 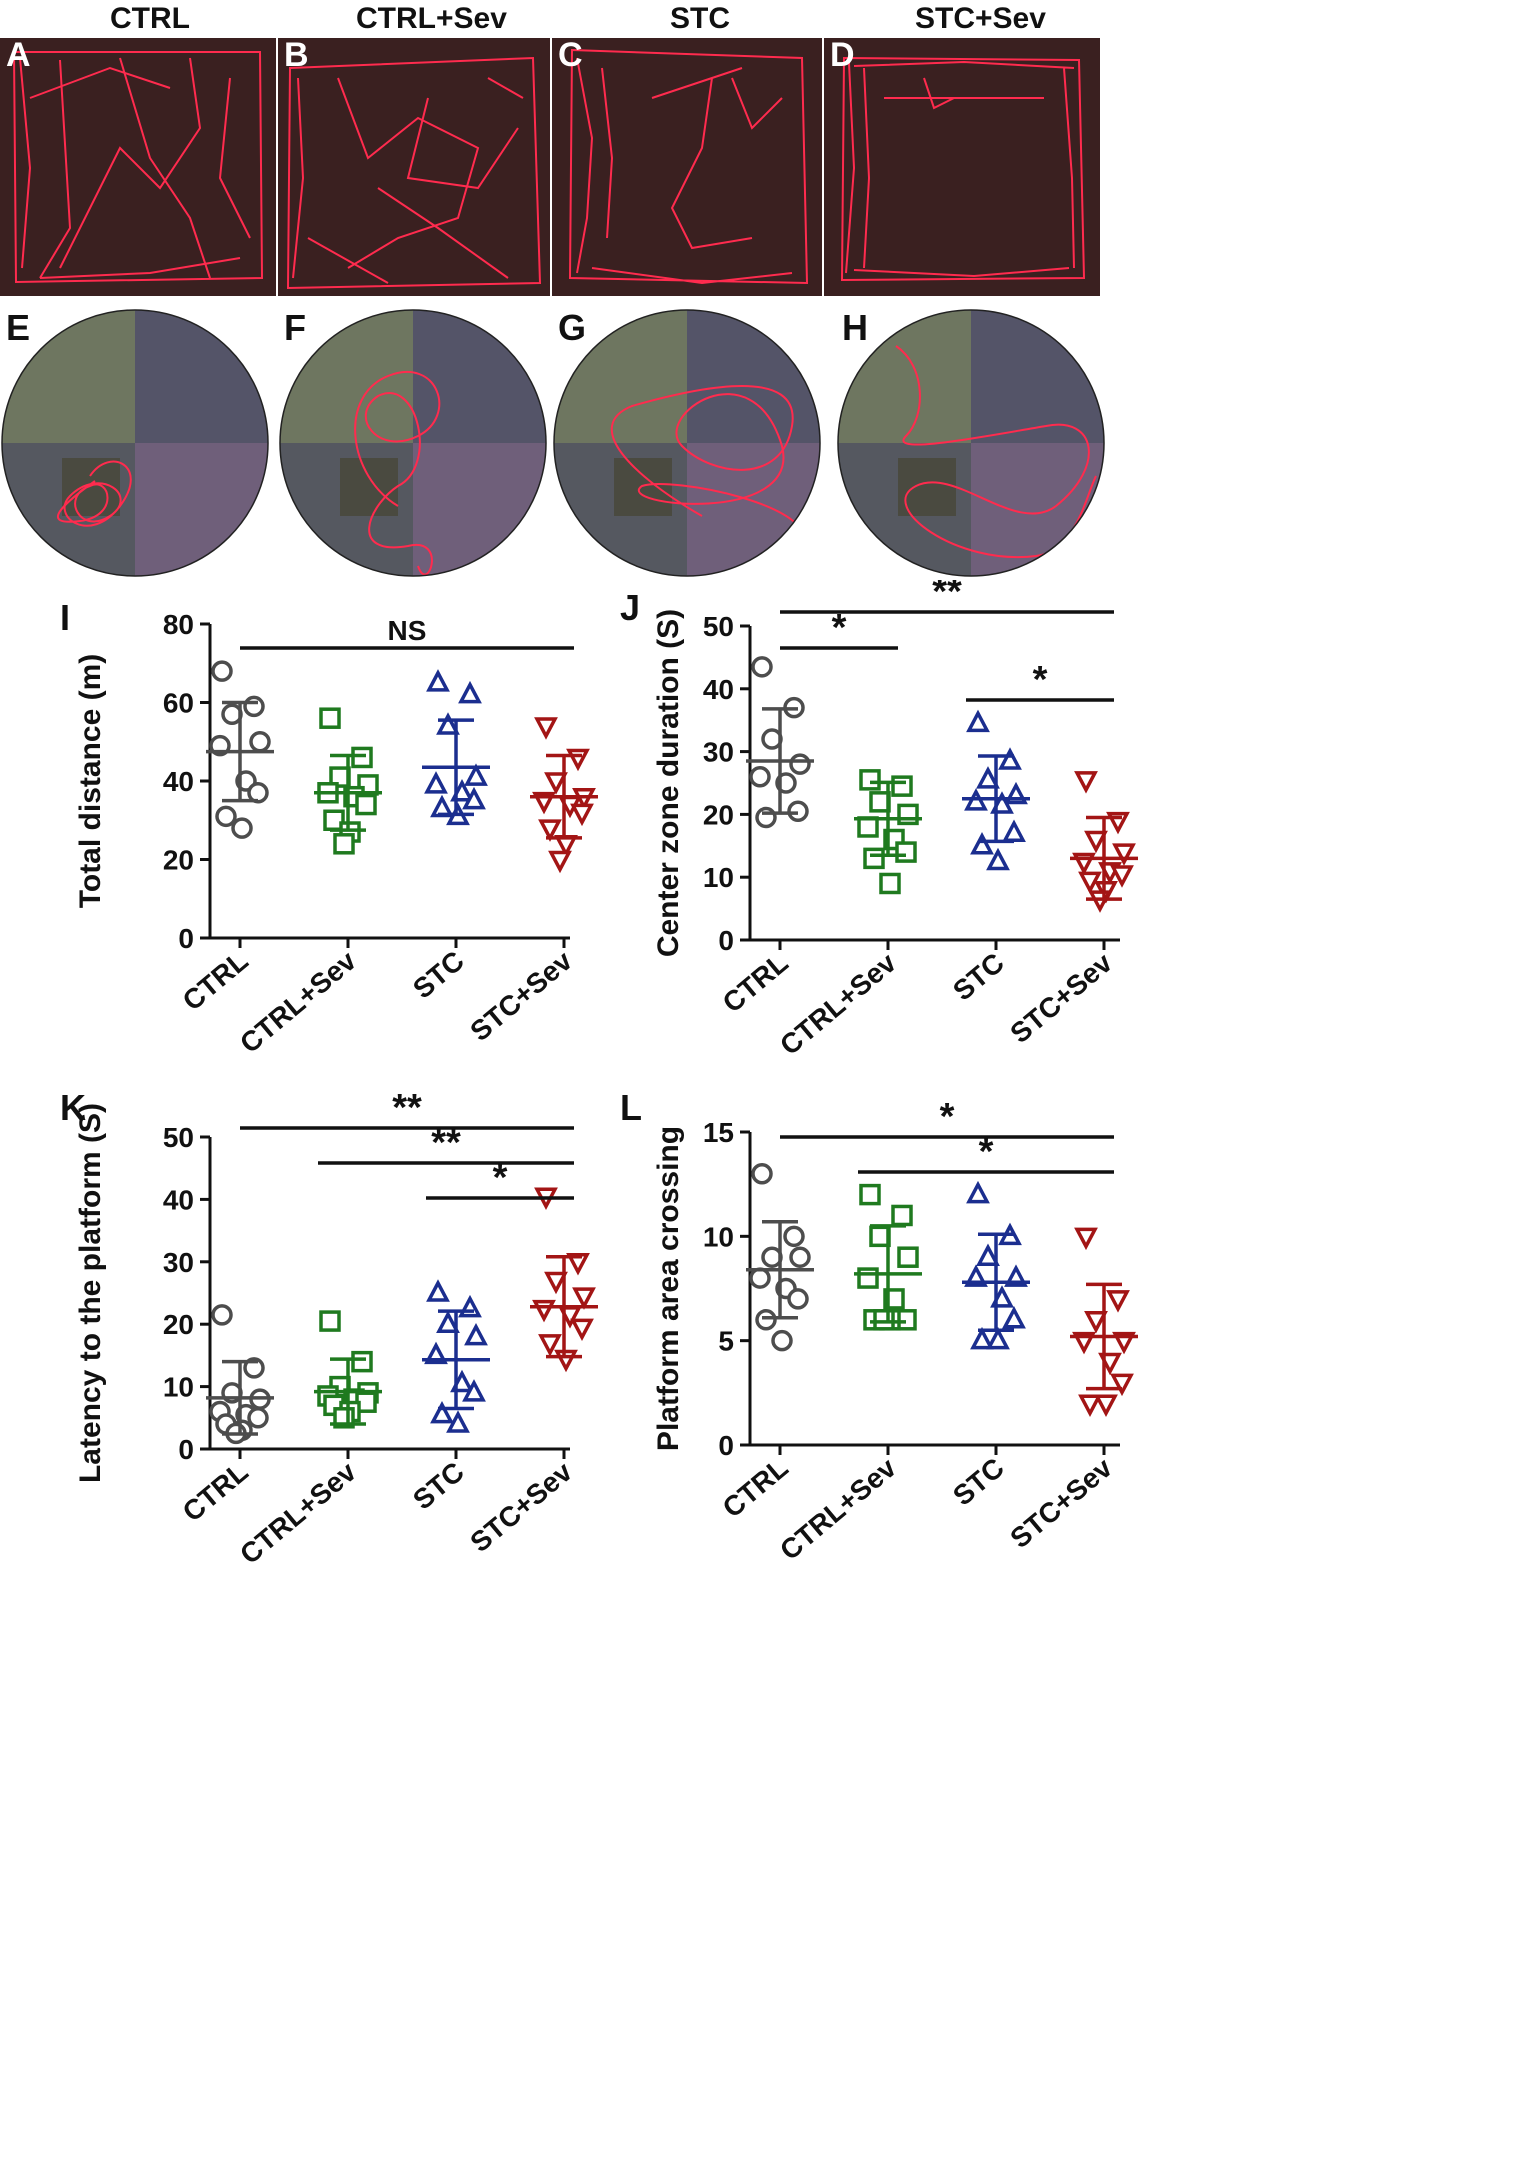 I want to click on y-tick-label: 80, so click(x=178, y=624).